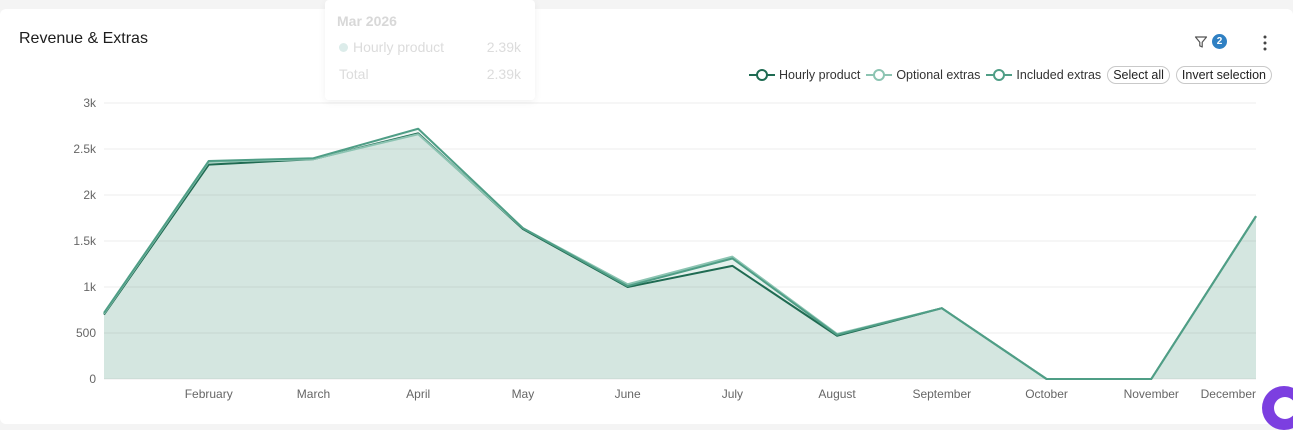 Image resolution: width=1293 pixels, height=430 pixels. What do you see at coordinates (90, 287) in the screenshot?
I see `y-tick-label: 1k` at bounding box center [90, 287].